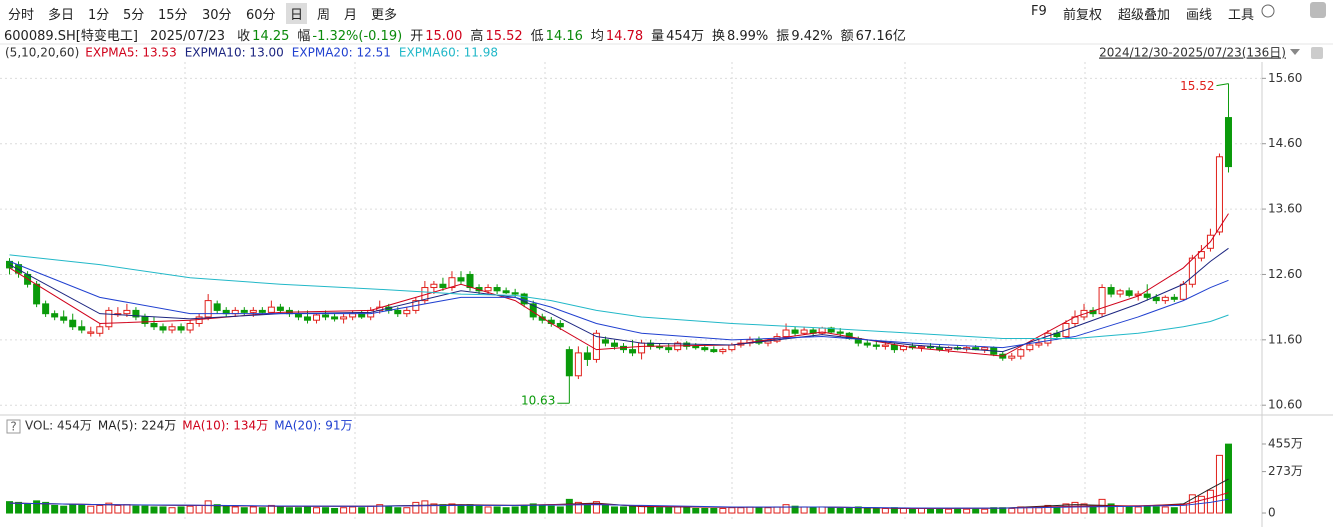 This screenshot has width=1333, height=527. What do you see at coordinates (1241, 15) in the screenshot?
I see `toolbar-button: 工具` at bounding box center [1241, 15].